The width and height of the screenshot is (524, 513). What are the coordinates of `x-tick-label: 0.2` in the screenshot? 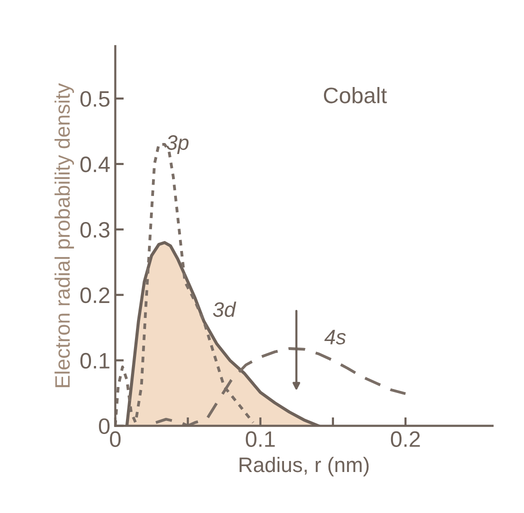 It's located at (405, 439).